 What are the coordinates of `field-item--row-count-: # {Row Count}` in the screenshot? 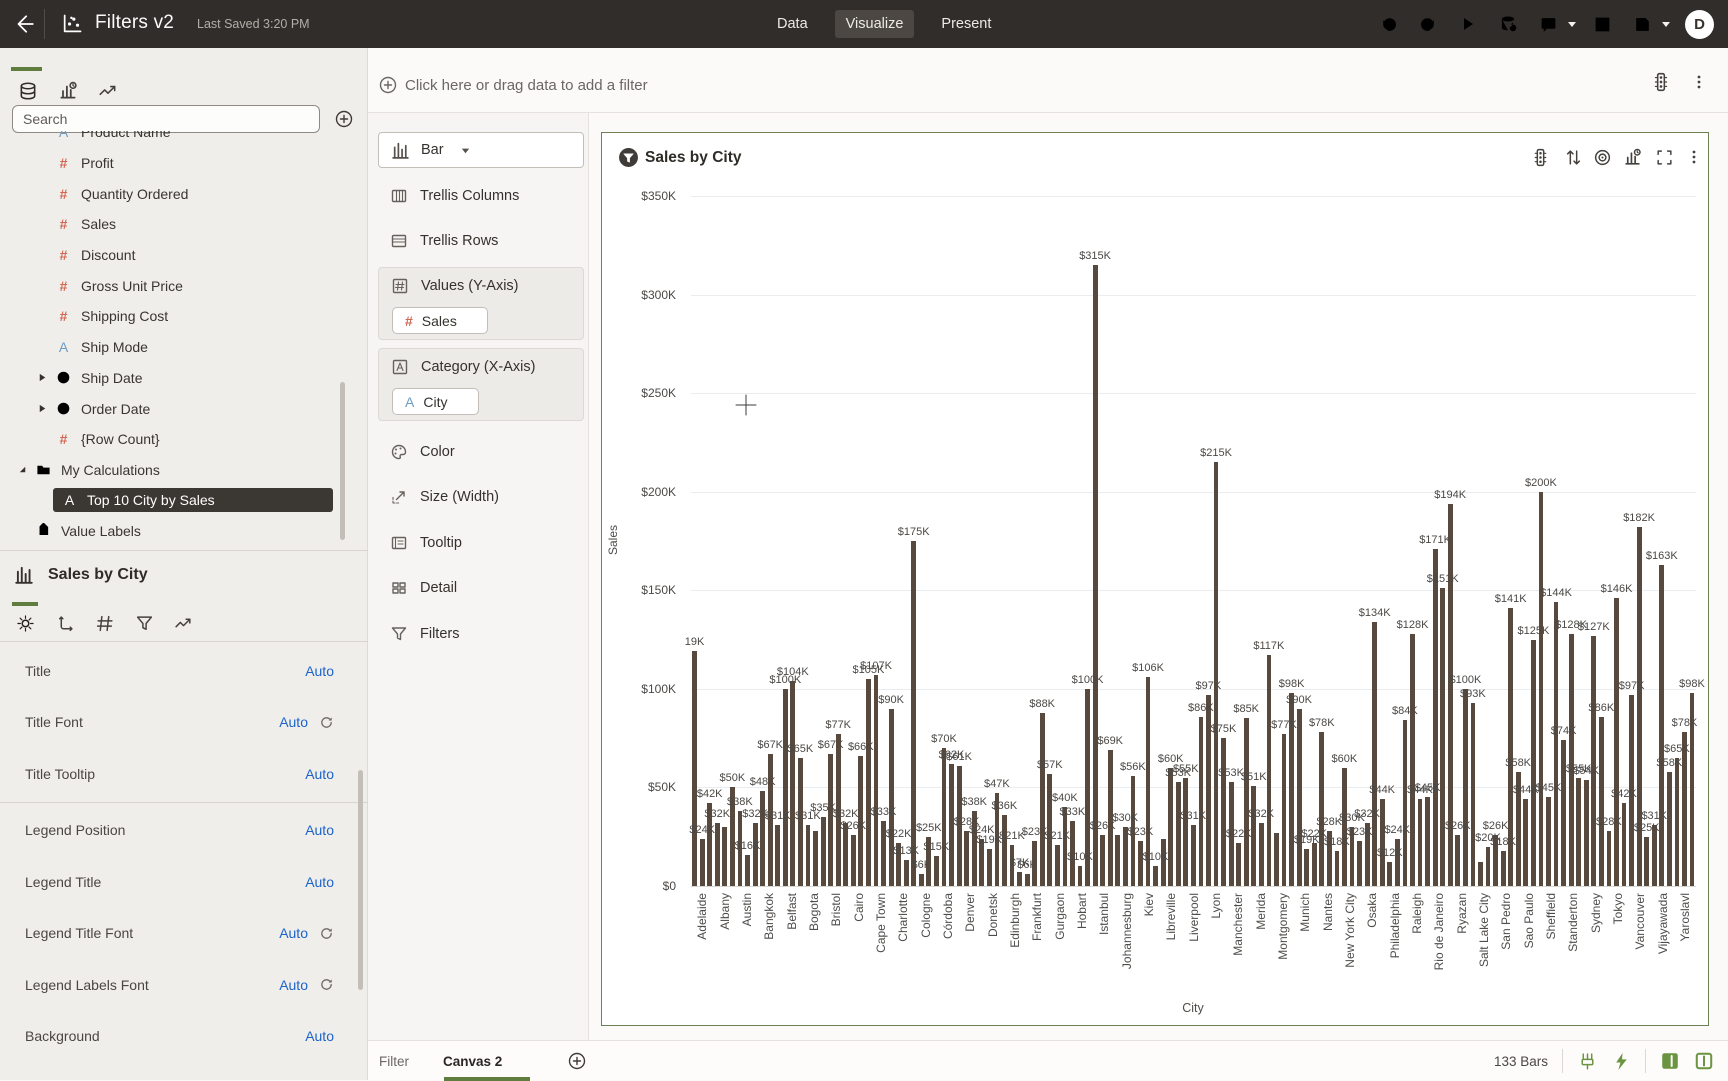 It's located at (176, 439).